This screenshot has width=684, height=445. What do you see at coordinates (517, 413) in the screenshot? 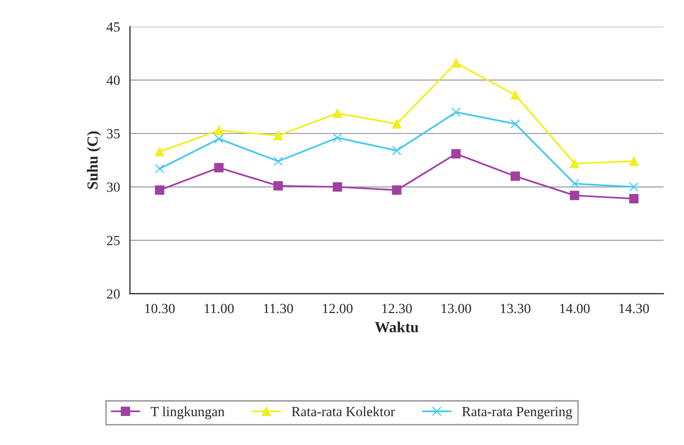
I see `legend-label: Rata-rata Pengering` at bounding box center [517, 413].